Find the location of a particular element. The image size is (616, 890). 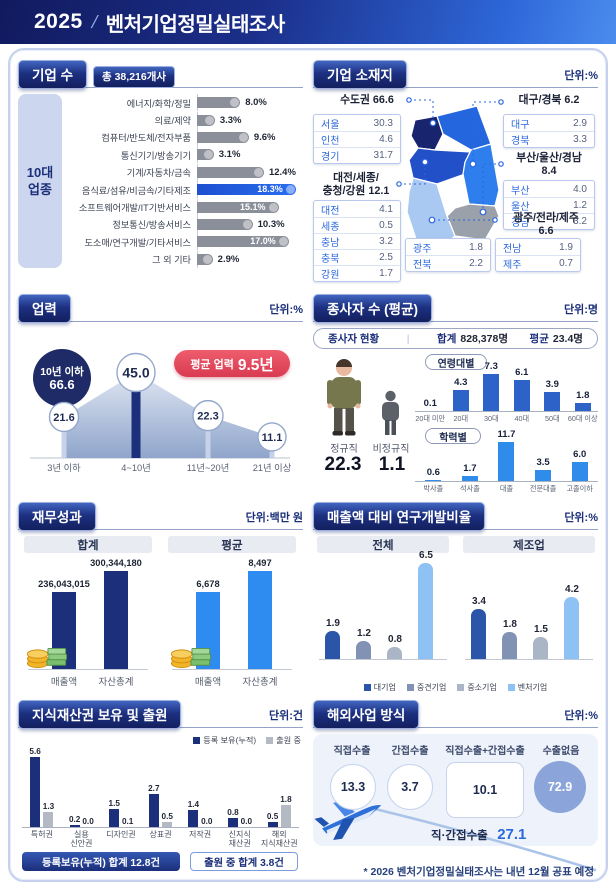

region-table-row: 전남 1.9 is located at coordinates (538, 247).